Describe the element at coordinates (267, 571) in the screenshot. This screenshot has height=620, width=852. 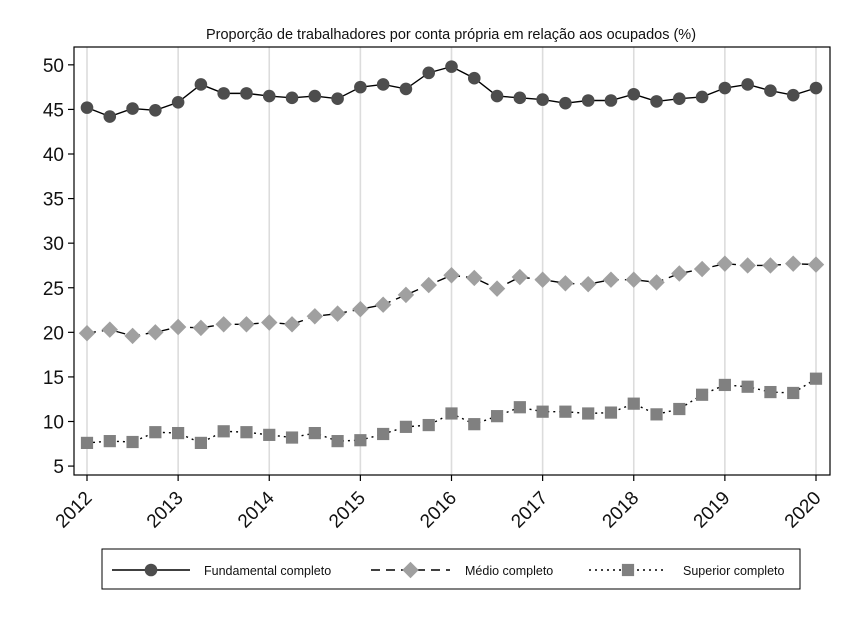
I see `legend-label-0: Fundamental completo` at that location.